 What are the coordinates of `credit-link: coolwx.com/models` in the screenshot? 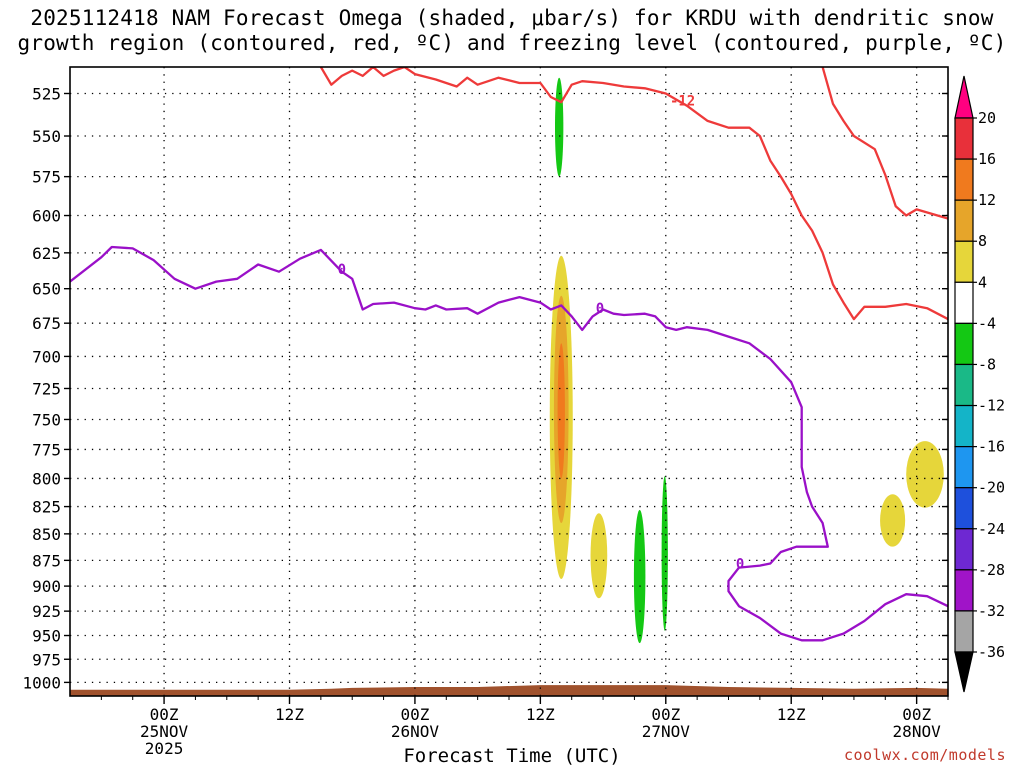 It's located at (924, 755).